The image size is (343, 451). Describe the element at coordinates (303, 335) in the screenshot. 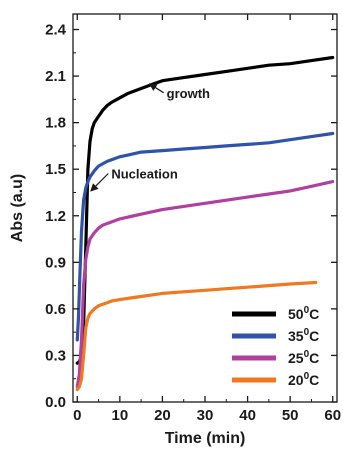

I see `legend-label: 350C` at that location.